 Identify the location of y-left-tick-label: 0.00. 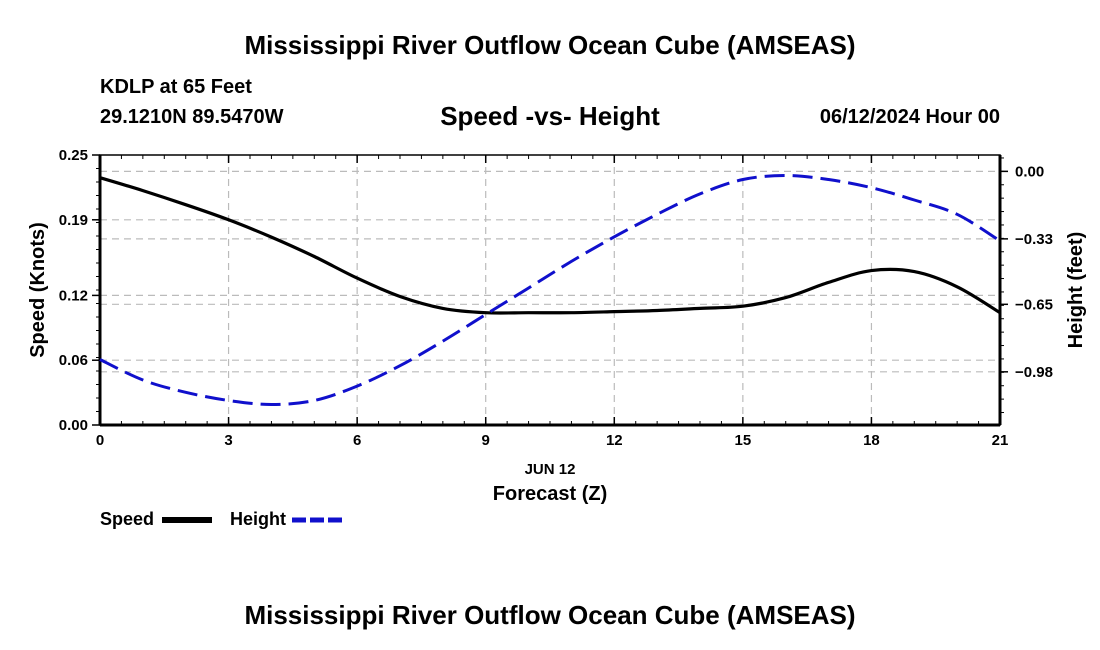
(73, 425).